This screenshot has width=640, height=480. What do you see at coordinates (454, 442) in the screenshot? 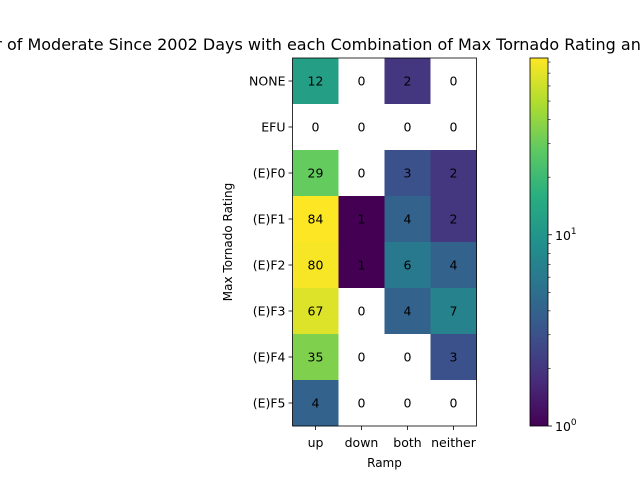
I see `x-tick-label: neither` at bounding box center [454, 442].